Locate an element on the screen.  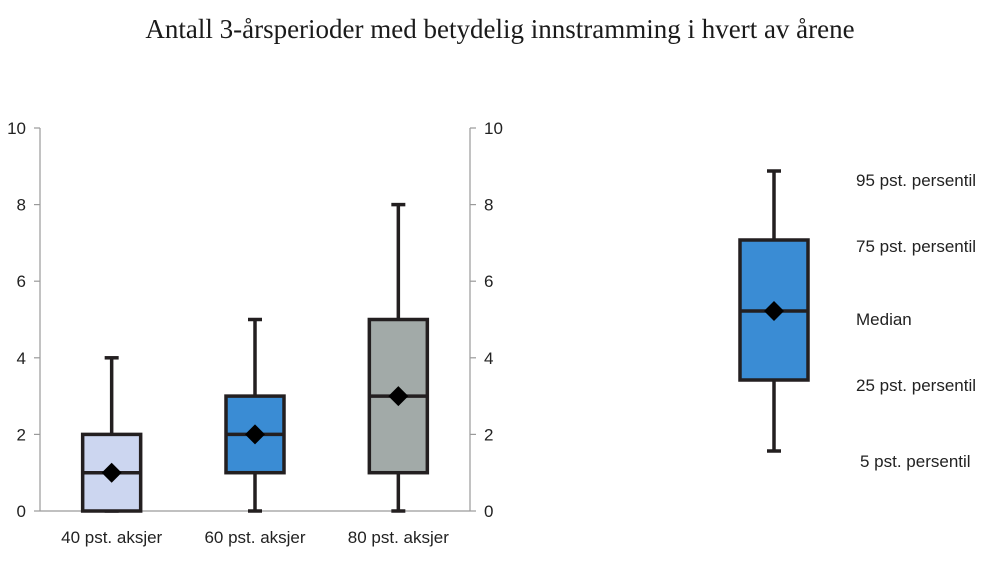
y-tick-label-left: 0 is located at coordinates (21, 511).